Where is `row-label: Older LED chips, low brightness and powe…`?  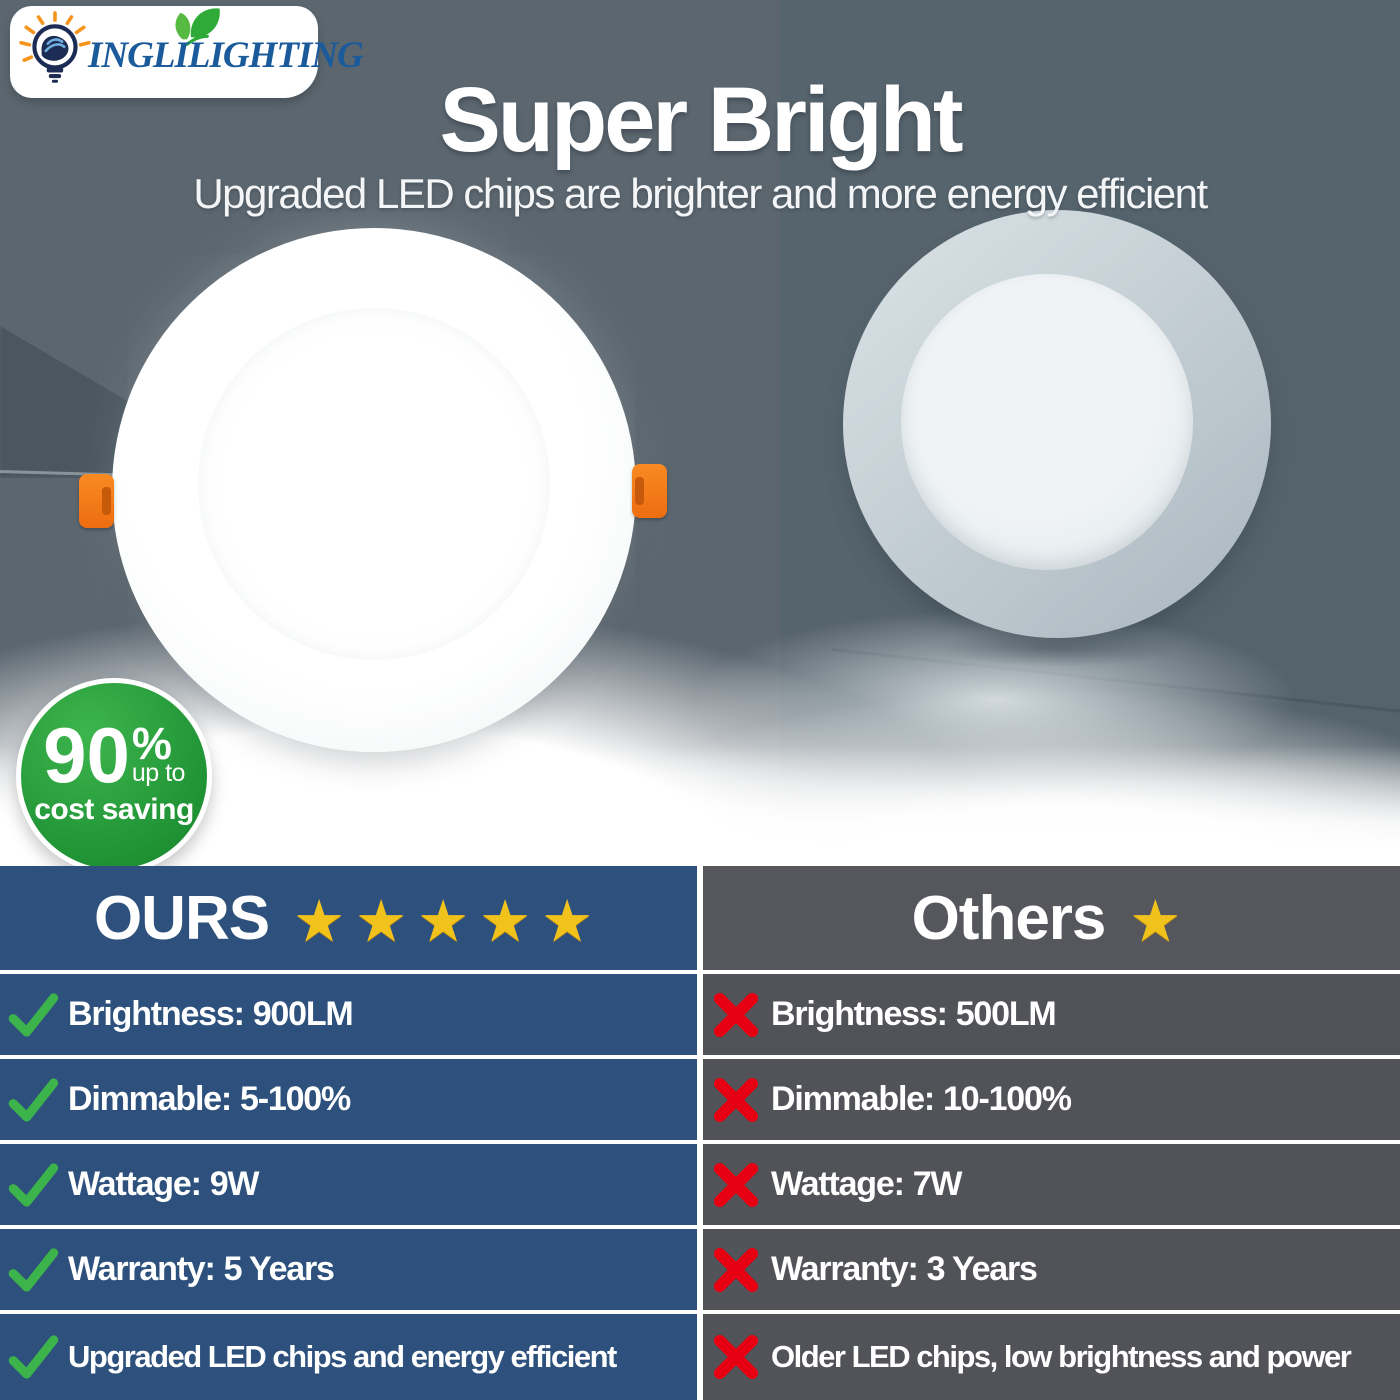
row-label: Older LED chips, low brightness and powe… is located at coordinates (1061, 1356).